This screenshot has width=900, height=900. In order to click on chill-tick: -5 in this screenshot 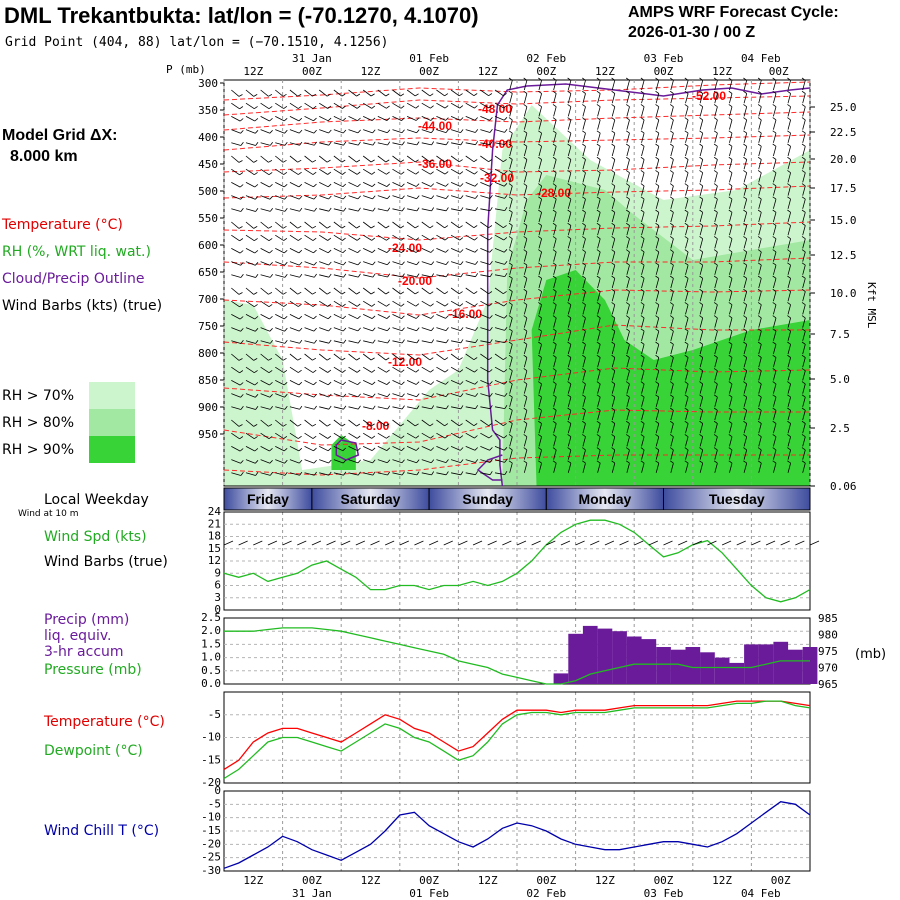, I will do `click(214, 803)`.